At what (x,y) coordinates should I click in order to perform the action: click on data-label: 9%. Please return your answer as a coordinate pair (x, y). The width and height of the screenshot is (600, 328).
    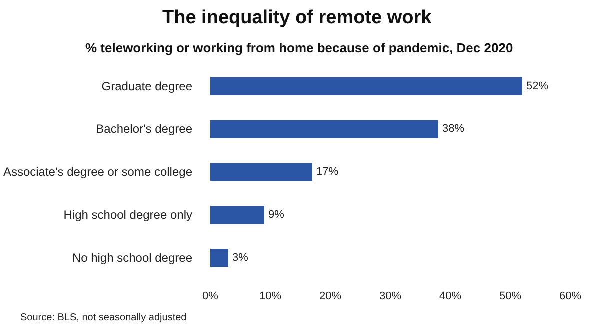
    Looking at the image, I should click on (276, 215).